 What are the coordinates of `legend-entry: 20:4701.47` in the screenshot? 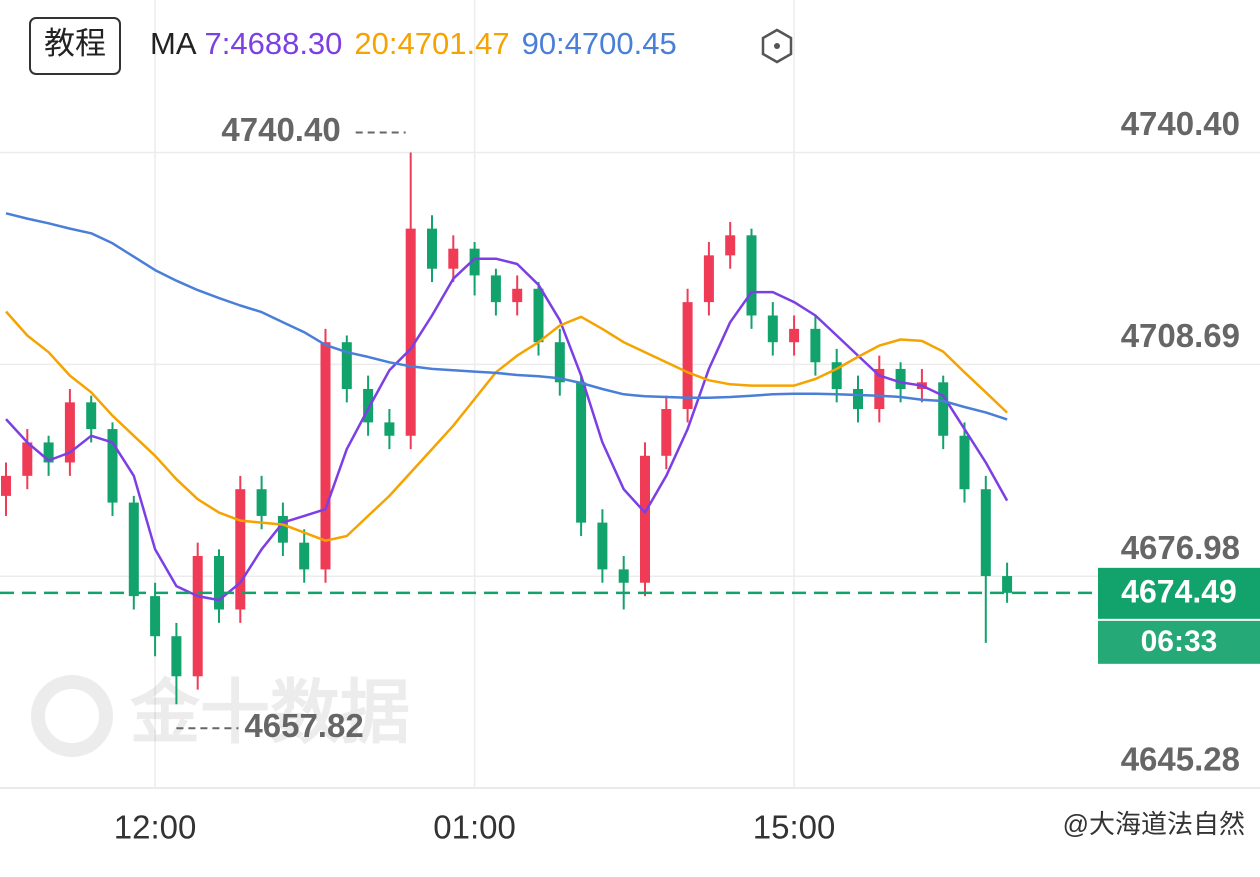 It's located at (431, 43).